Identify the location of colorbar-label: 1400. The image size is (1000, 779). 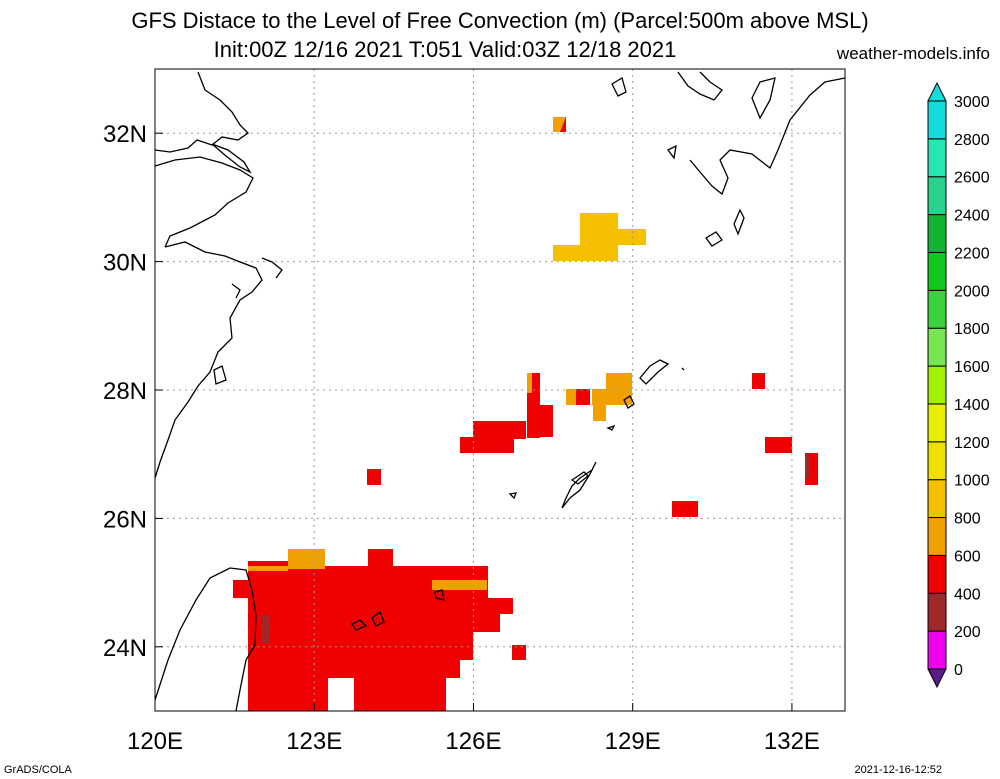
(972, 405).